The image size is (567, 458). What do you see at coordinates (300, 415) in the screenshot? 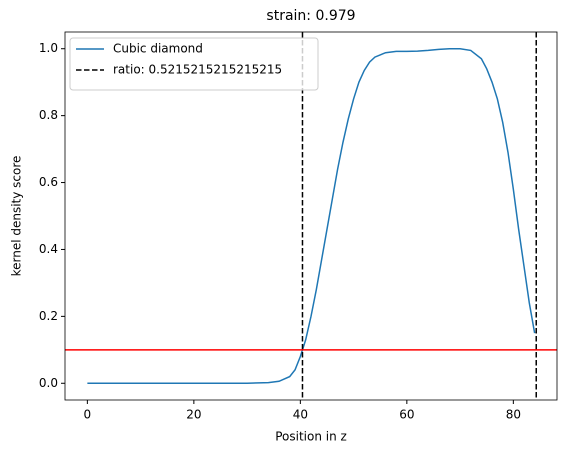
I see `x-tick-label: 40` at bounding box center [300, 415].